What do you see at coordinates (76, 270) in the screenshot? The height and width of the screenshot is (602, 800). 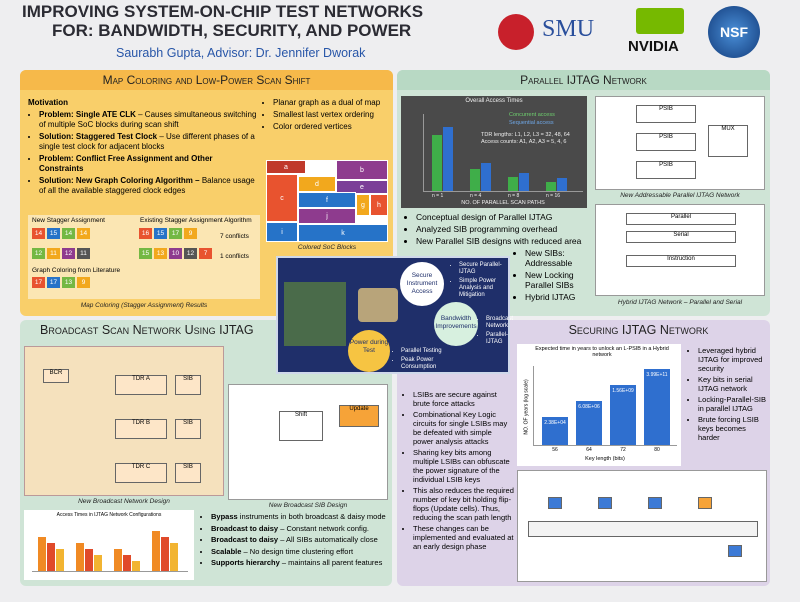 I see `label: Graph Coloring from Literature` at bounding box center [76, 270].